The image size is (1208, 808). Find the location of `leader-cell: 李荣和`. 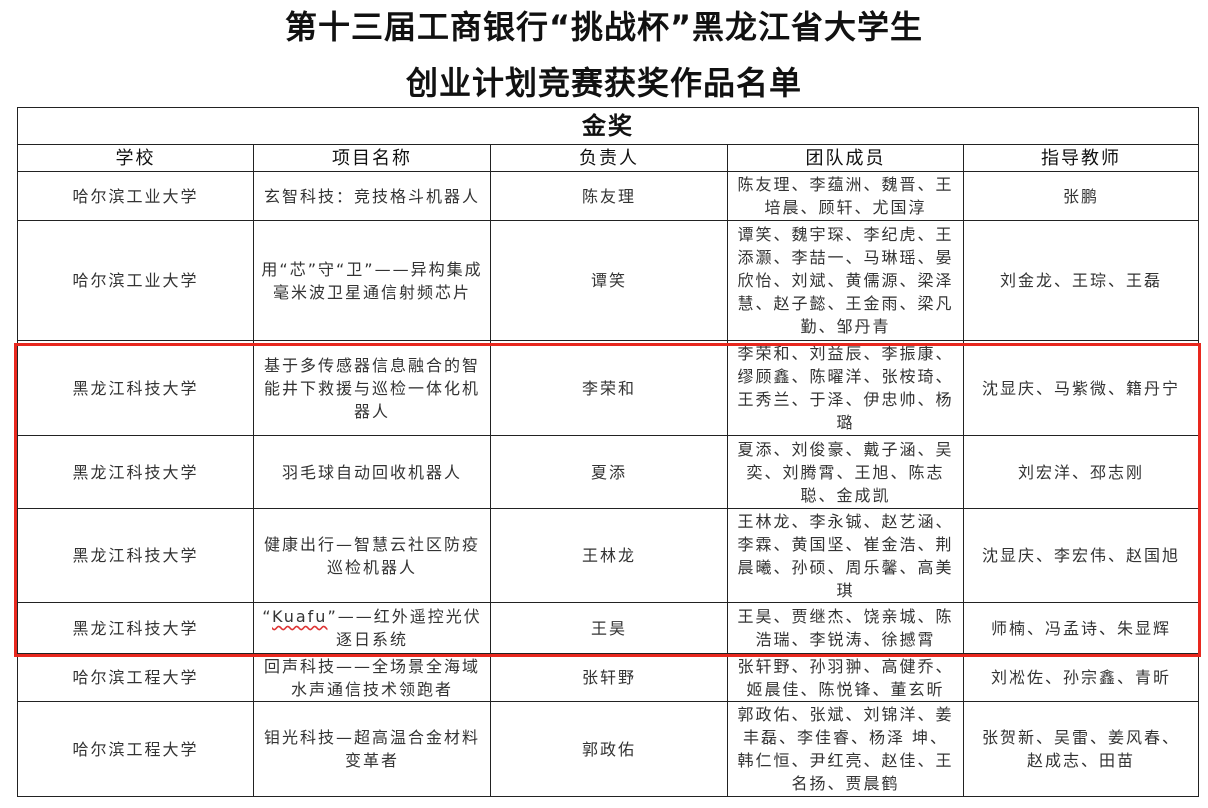

leader-cell: 李荣和 is located at coordinates (609, 388).